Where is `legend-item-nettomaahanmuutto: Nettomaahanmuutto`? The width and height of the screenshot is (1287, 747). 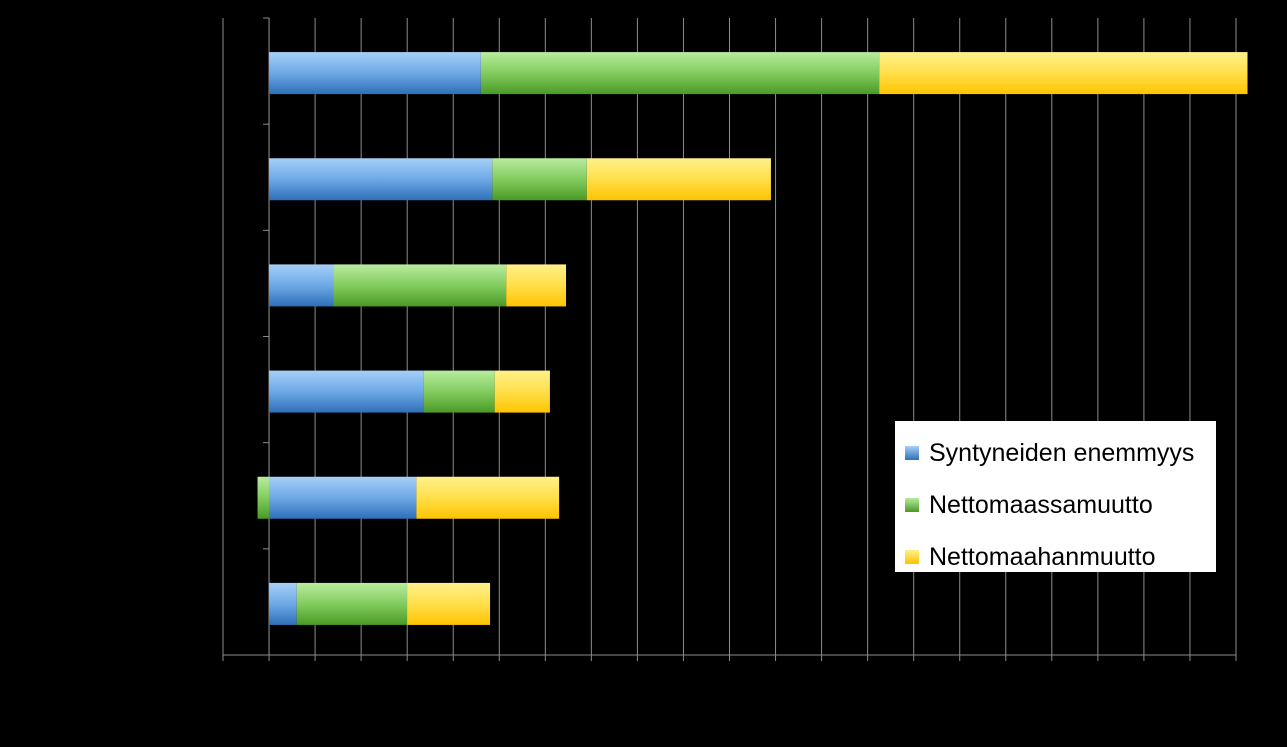
legend-item-nettomaahanmuutto: Nettomaahanmuutto is located at coordinates (1055, 557).